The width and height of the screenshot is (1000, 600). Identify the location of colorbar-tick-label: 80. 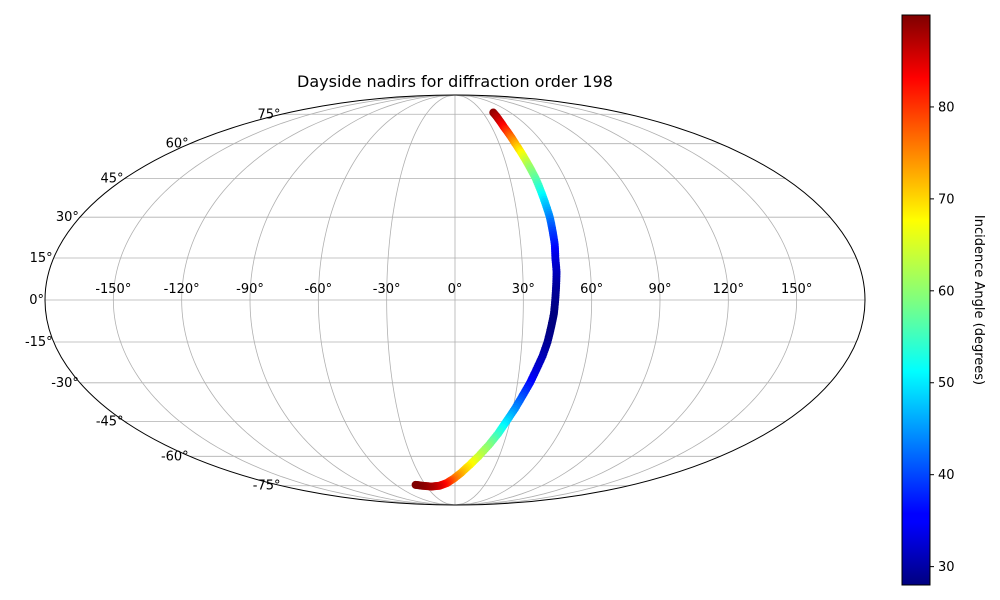
(946, 107).